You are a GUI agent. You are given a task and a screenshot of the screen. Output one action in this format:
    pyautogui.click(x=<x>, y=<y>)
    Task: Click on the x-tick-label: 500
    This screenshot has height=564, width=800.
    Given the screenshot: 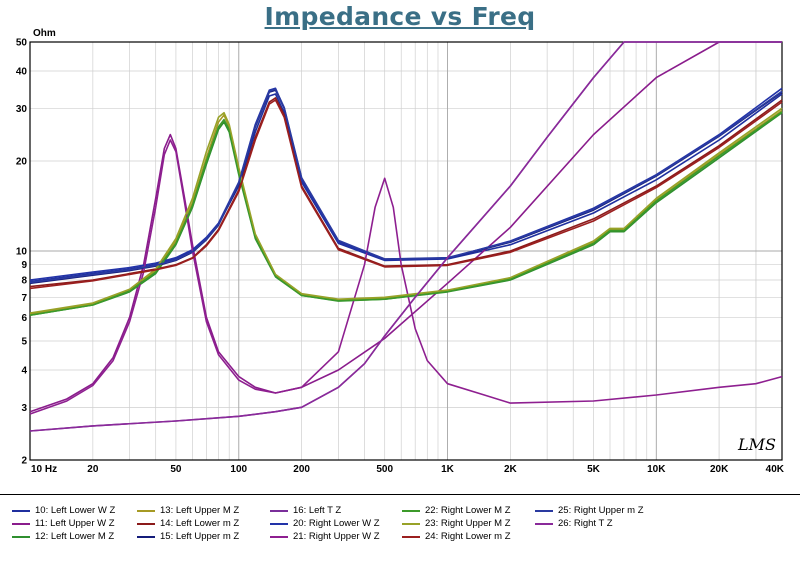 What is the action you would take?
    pyautogui.click(x=384, y=469)
    